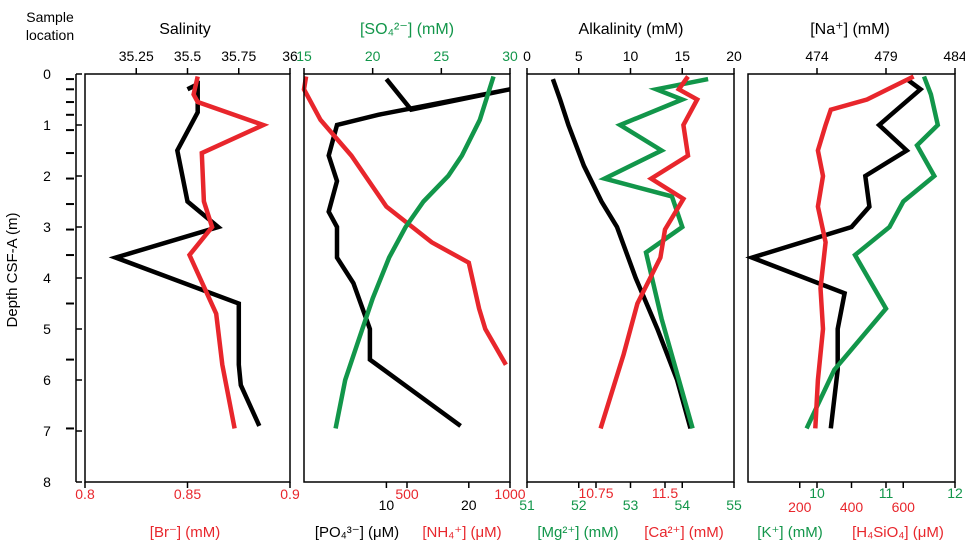  I want to click on panel-alkalinity-series, so click(629, 252).